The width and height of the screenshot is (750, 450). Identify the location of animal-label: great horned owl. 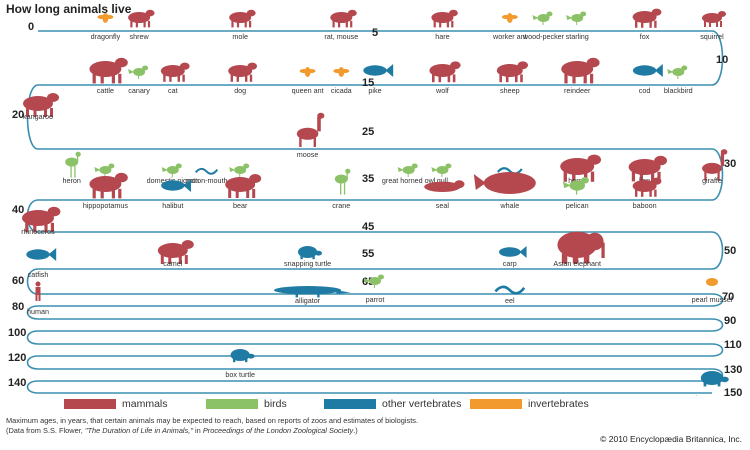
(409, 180).